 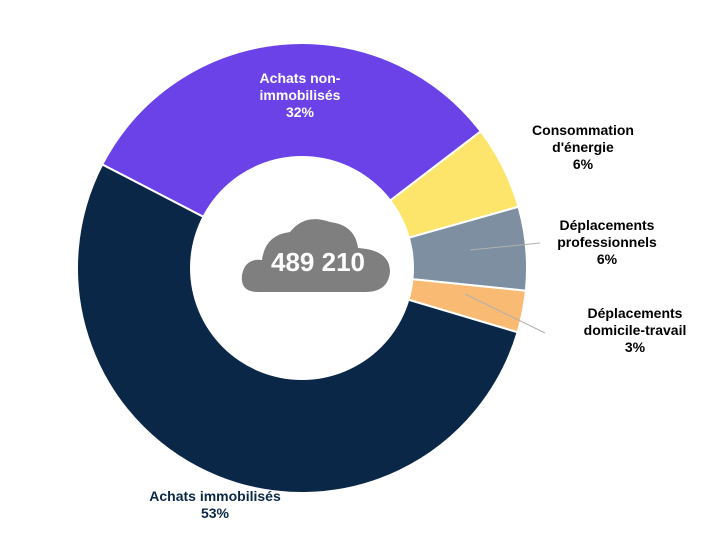 What do you see at coordinates (318, 262) in the screenshot?
I see `center-total: 489 210` at bounding box center [318, 262].